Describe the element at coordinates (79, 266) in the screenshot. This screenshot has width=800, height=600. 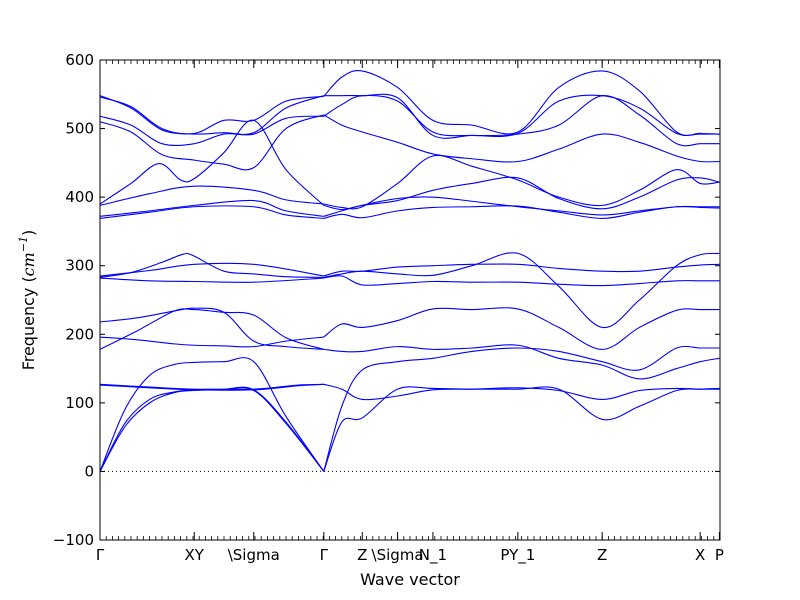
I see `y-tick-label: 300` at that location.